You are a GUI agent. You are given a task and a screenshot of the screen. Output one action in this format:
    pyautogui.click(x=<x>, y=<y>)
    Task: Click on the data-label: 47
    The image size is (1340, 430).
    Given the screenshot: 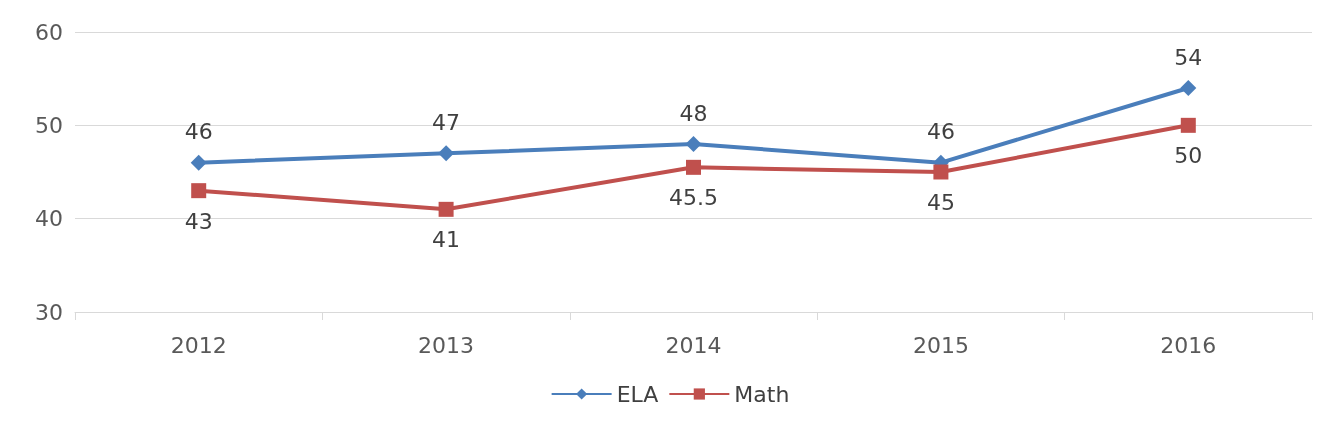 What is the action you would take?
    pyautogui.click(x=446, y=122)
    